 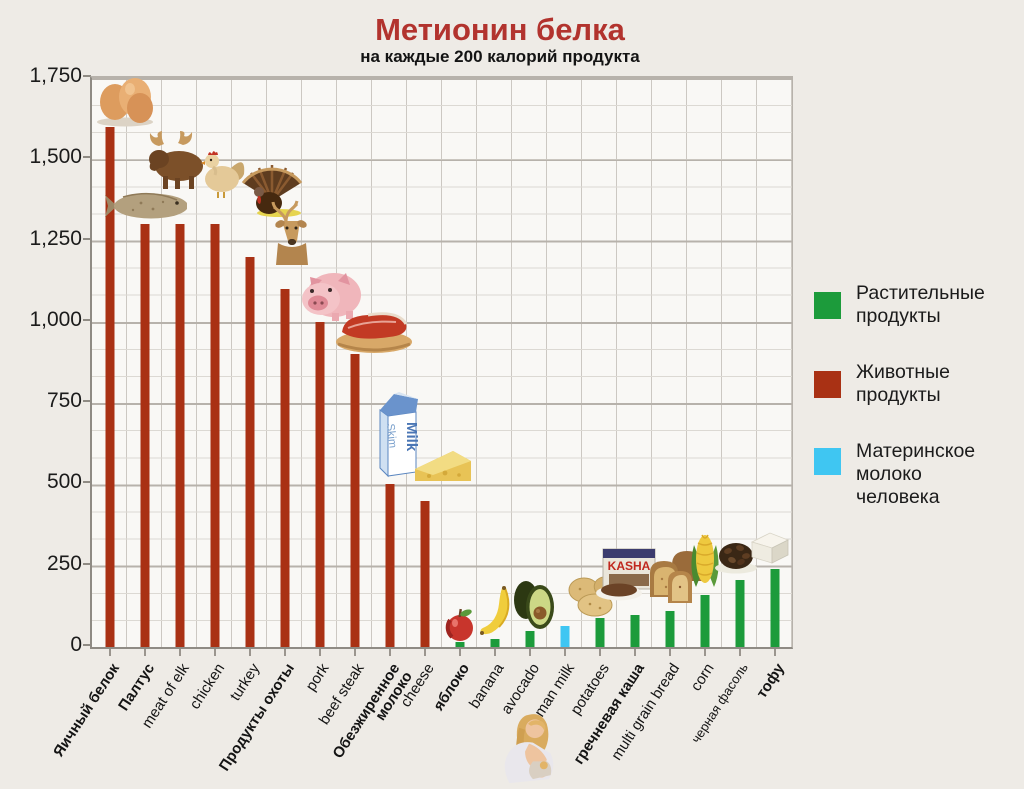 I want to click on x-label: corn, so click(x=702, y=677).